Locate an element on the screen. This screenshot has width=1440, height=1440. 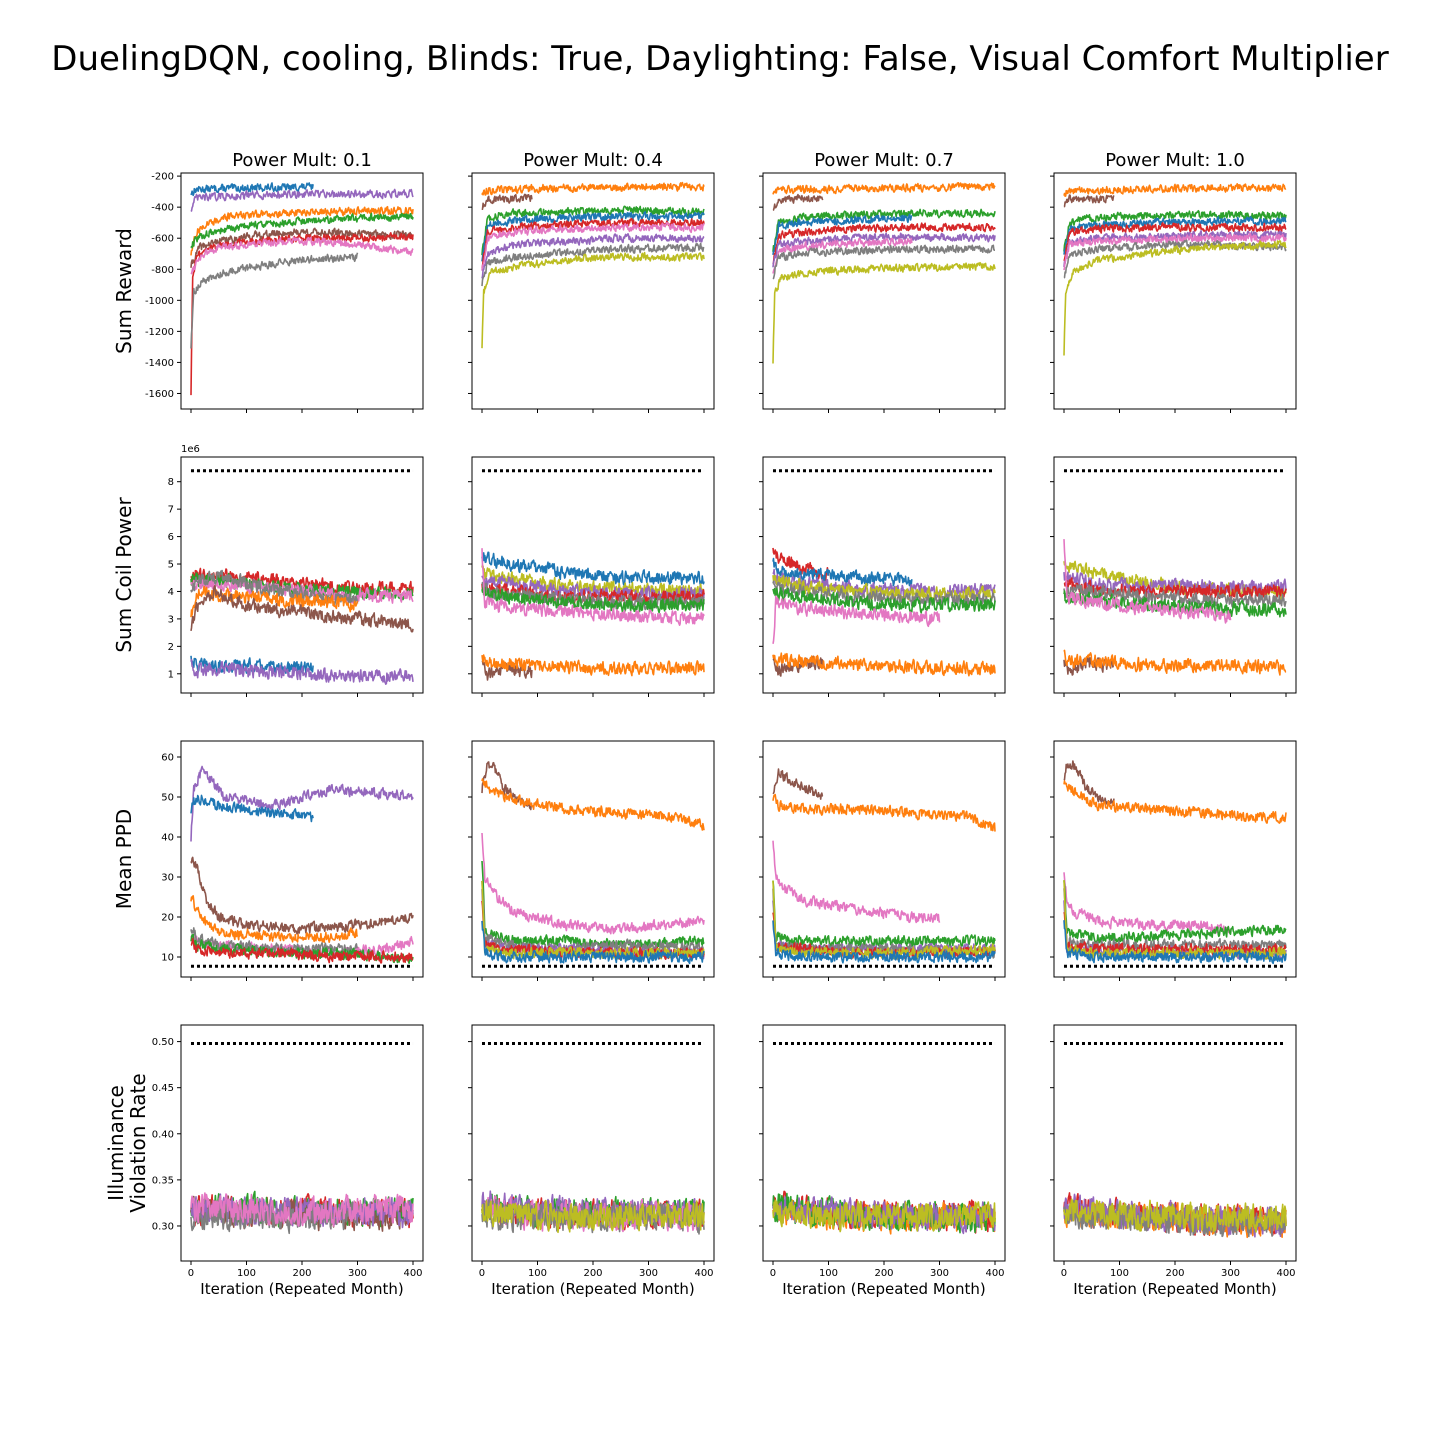
axis-offset-label: 1e6 is located at coordinates (190, 449).